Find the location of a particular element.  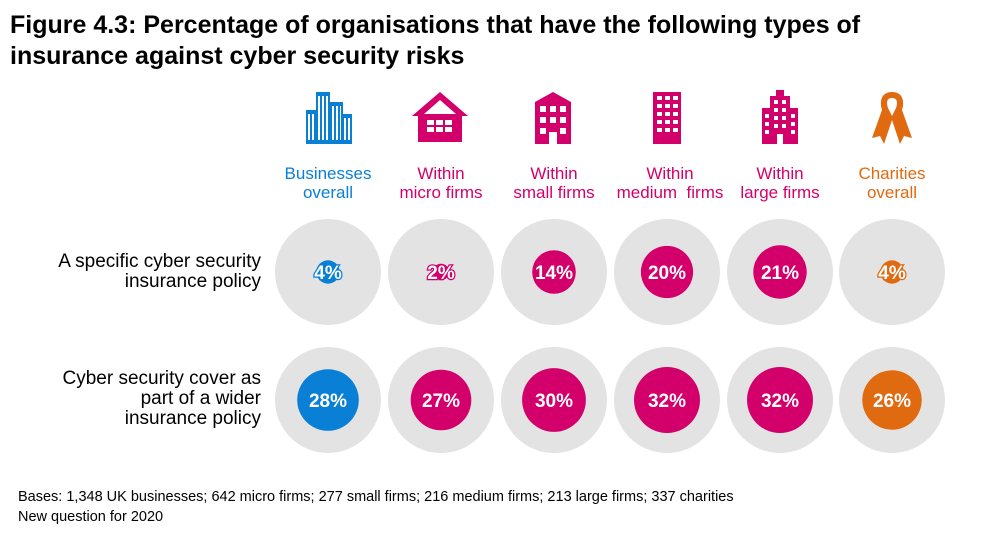

column-label-small: Within small firms is located at coordinates (554, 183).